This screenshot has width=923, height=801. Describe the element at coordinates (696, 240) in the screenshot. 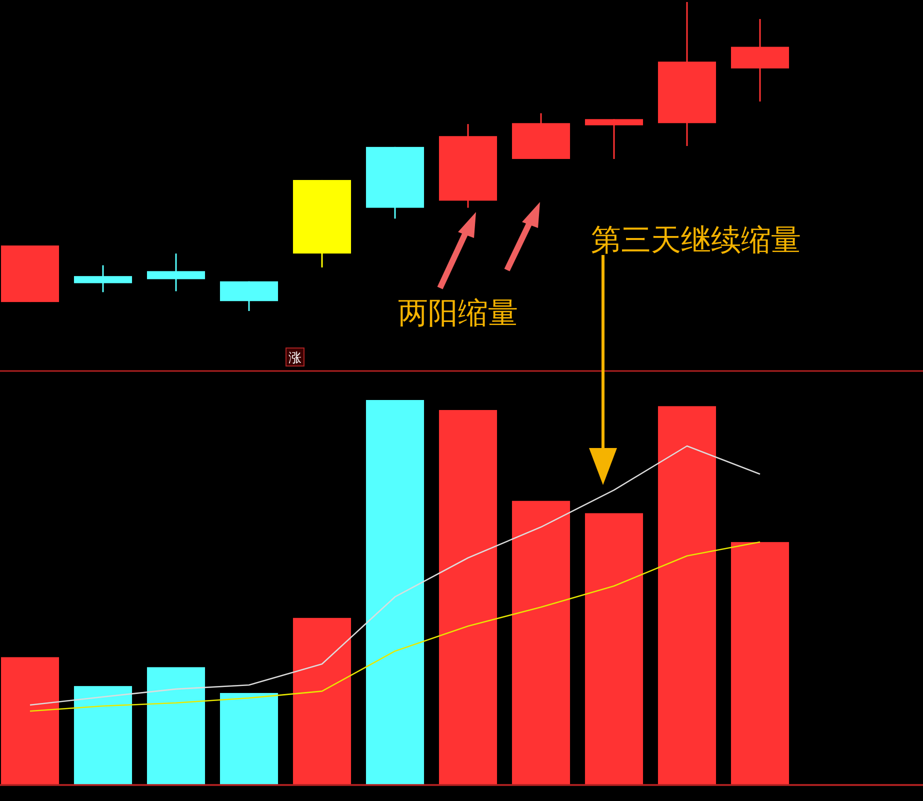

I see `annotation: 第三天继续缩量` at that location.